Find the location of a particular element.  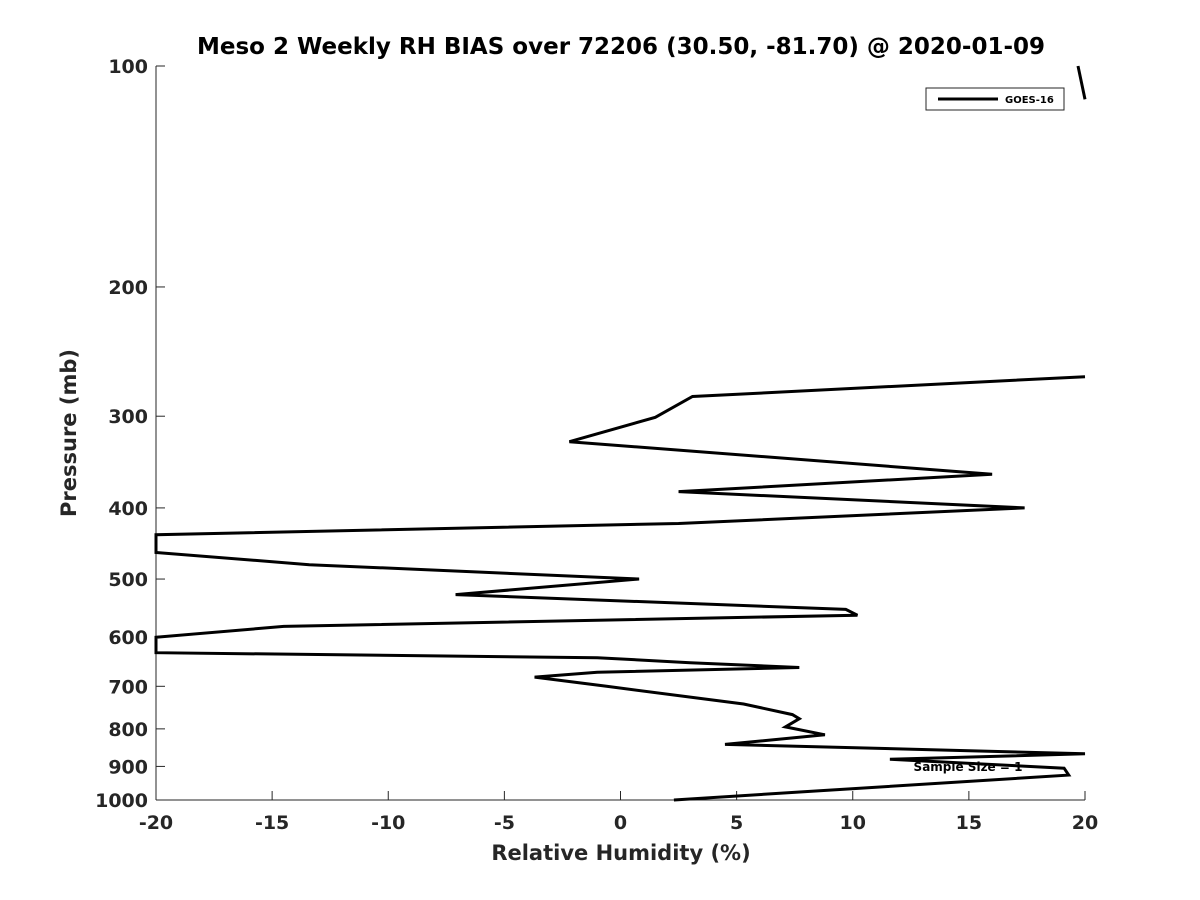

y-tick-label: 200 is located at coordinates (128, 288).